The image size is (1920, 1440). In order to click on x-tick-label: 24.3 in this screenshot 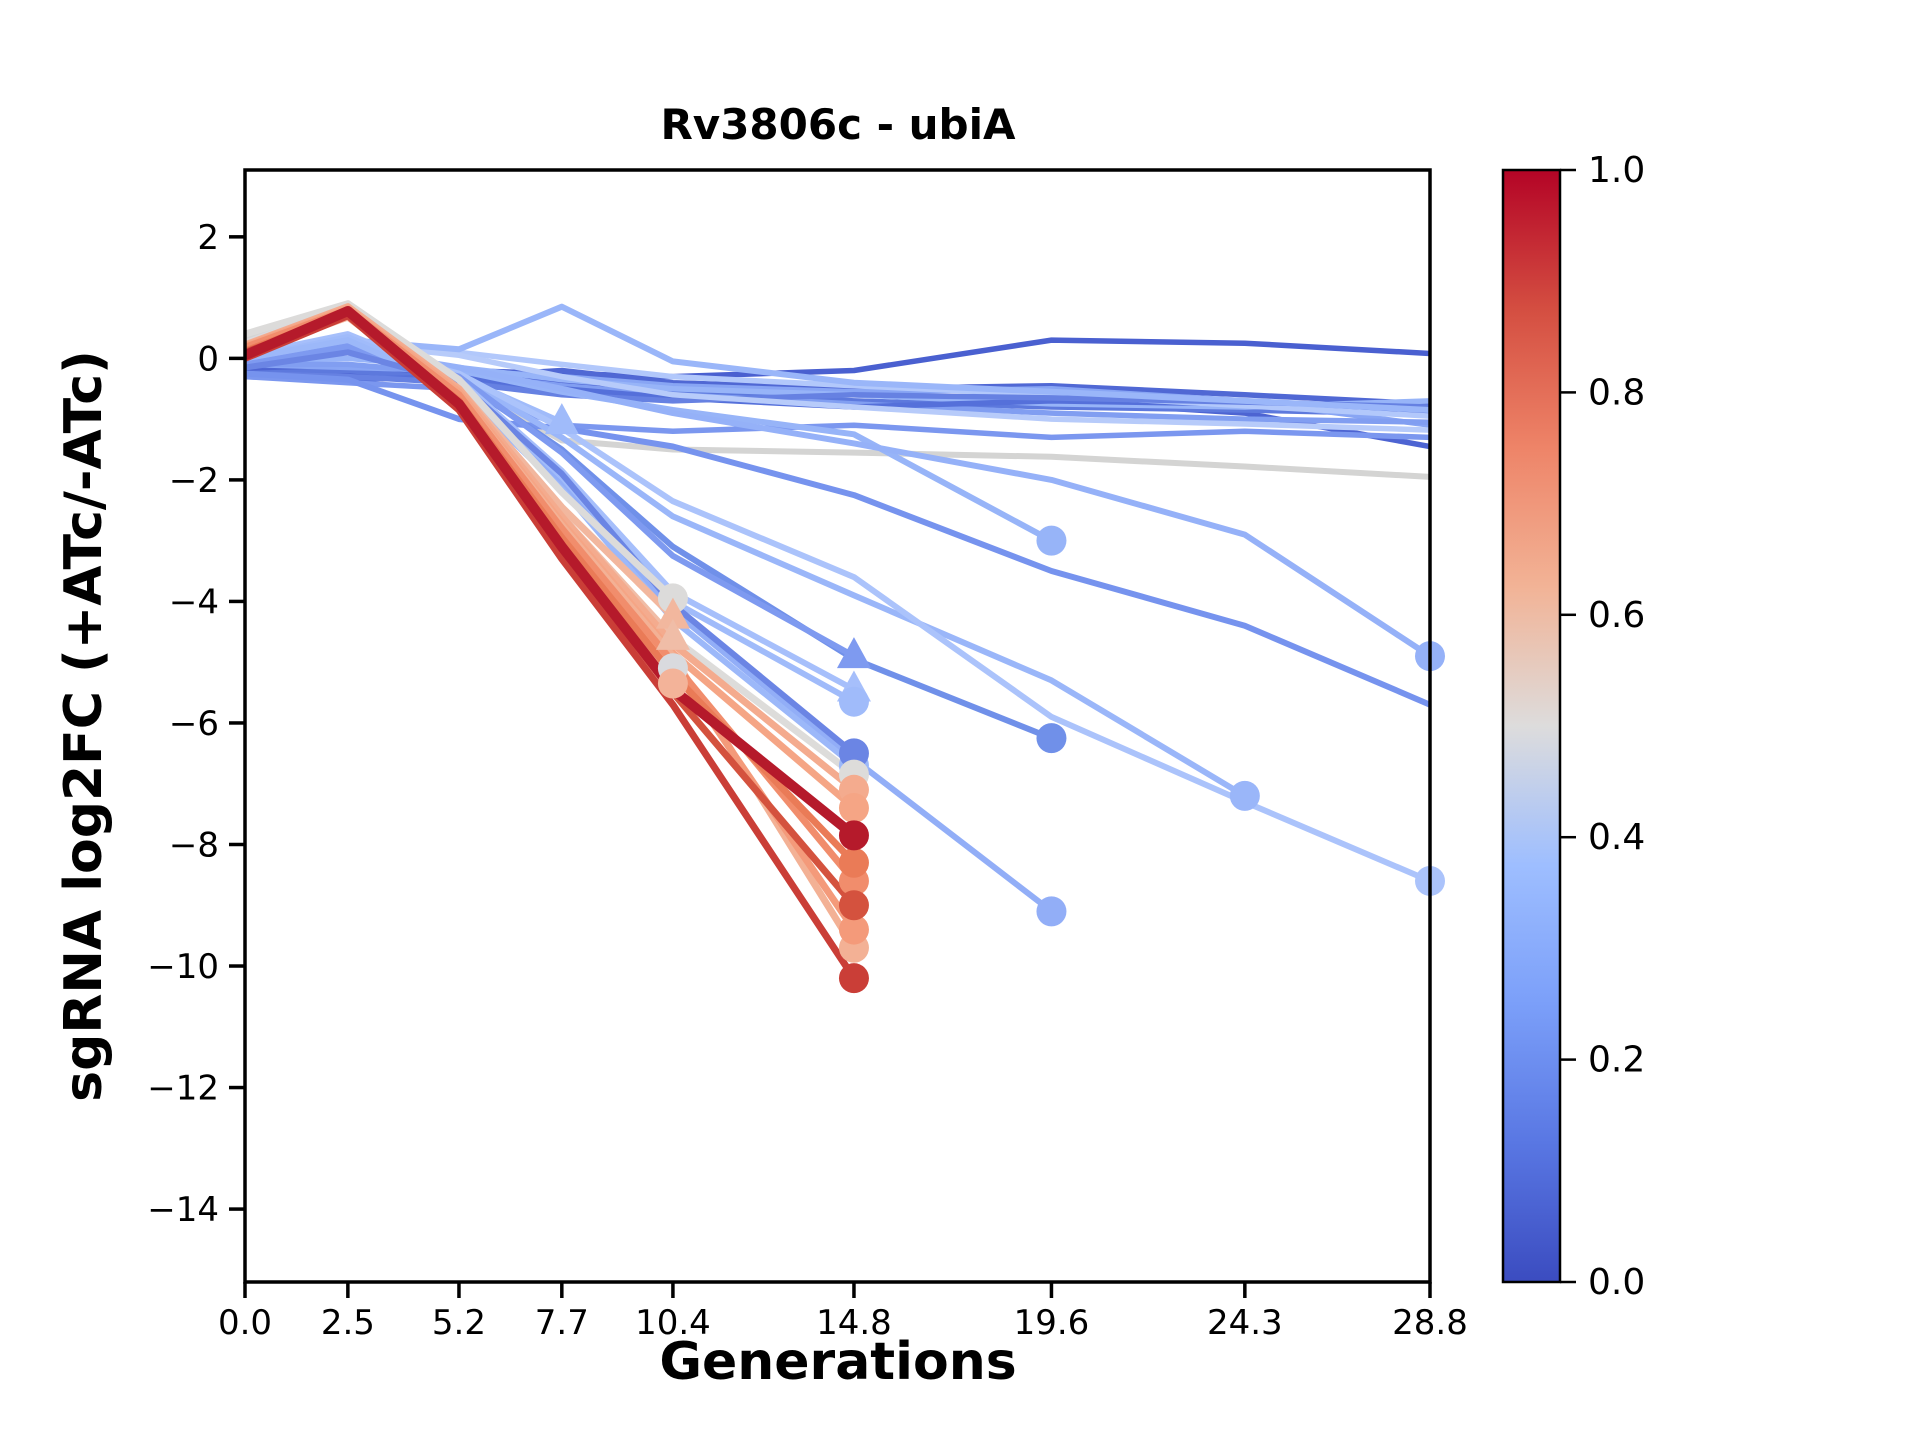, I will do `click(1245, 1323)`.